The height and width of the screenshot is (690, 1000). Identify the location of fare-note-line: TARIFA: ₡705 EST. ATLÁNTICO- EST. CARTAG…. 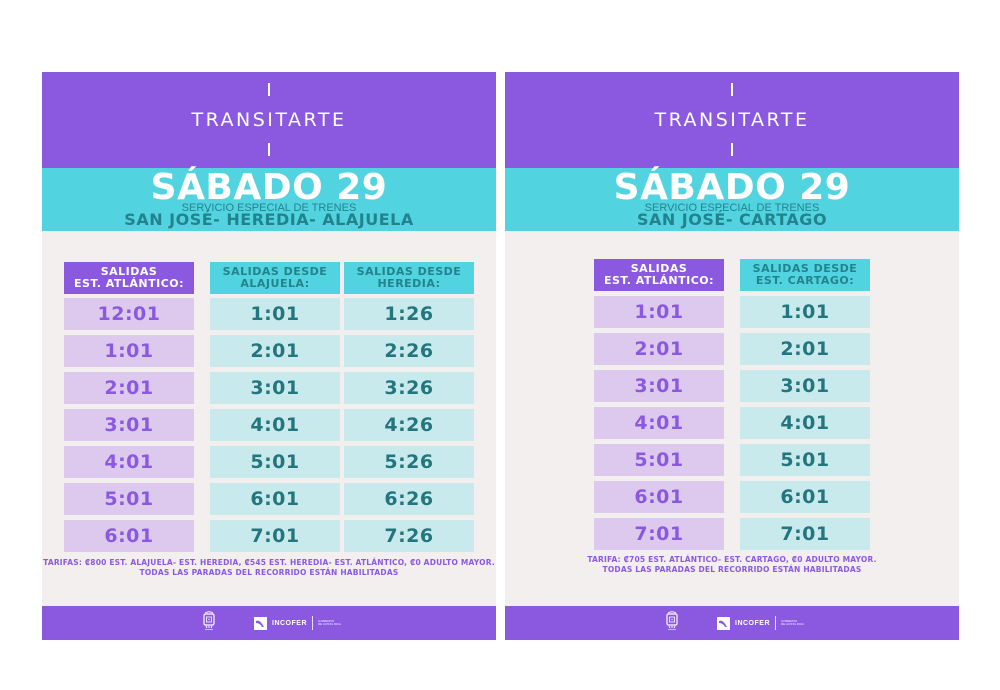
(732, 559).